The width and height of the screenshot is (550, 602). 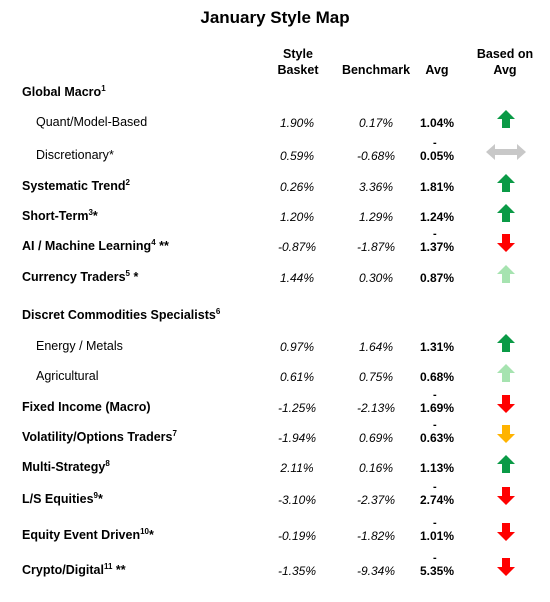 I want to click on table-row: Fixed Income (Macro) -1.25% -2.13% -1.69%, so click(x=275, y=403).